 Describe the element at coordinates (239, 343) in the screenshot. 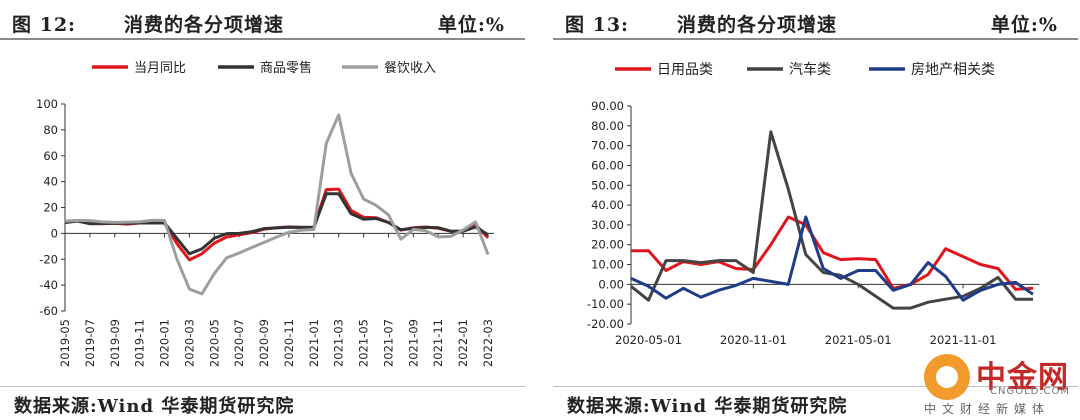

I see `x-tick-label-7: 2020-07` at that location.